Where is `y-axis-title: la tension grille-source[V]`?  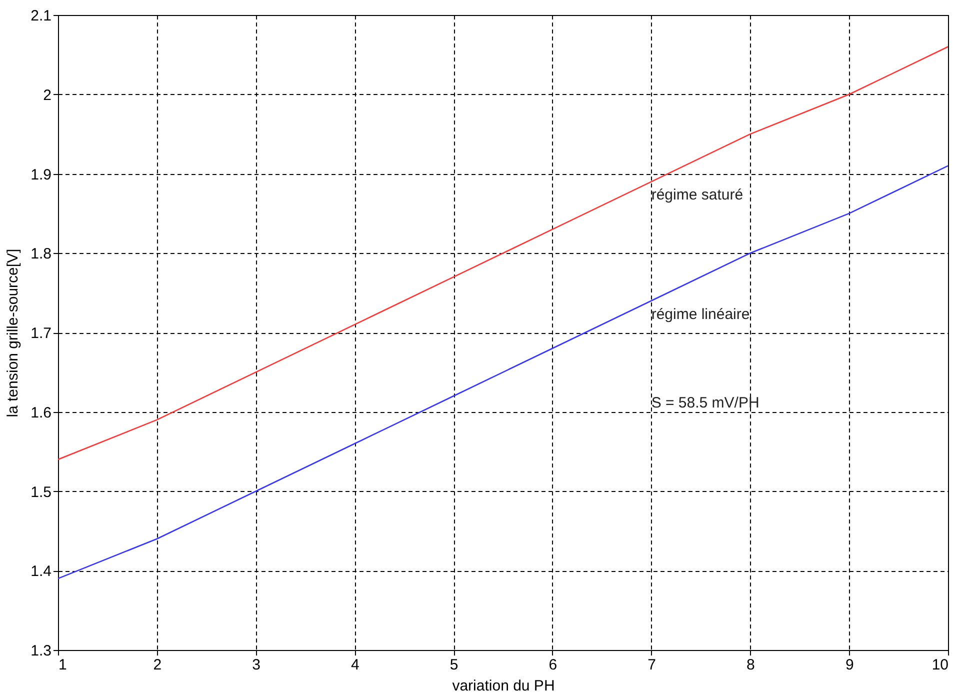
y-axis-title: la tension grille-source[V] is located at coordinates (13, 333).